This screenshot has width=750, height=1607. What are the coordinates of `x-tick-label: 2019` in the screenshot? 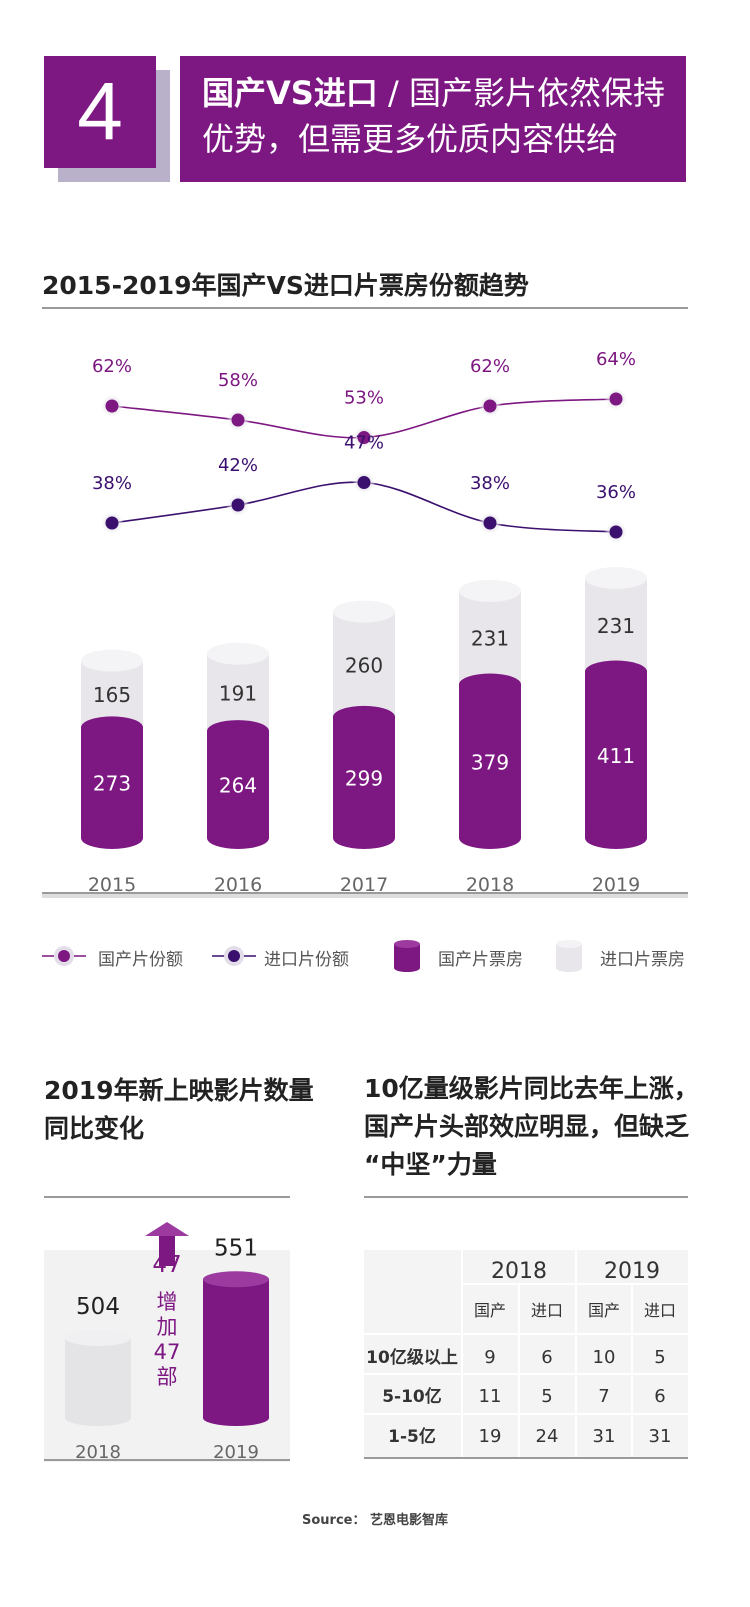 It's located at (616, 885).